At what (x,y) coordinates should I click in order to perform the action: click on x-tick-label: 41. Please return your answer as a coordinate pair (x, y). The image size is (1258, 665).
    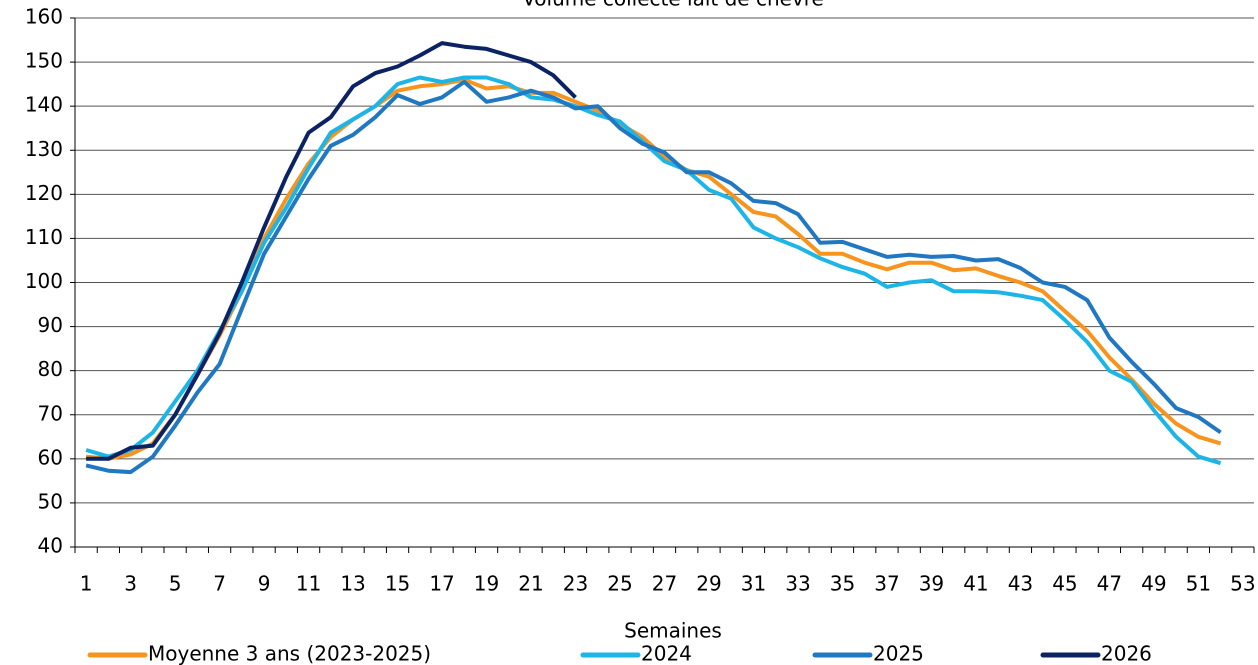
    Looking at the image, I should click on (975, 584).